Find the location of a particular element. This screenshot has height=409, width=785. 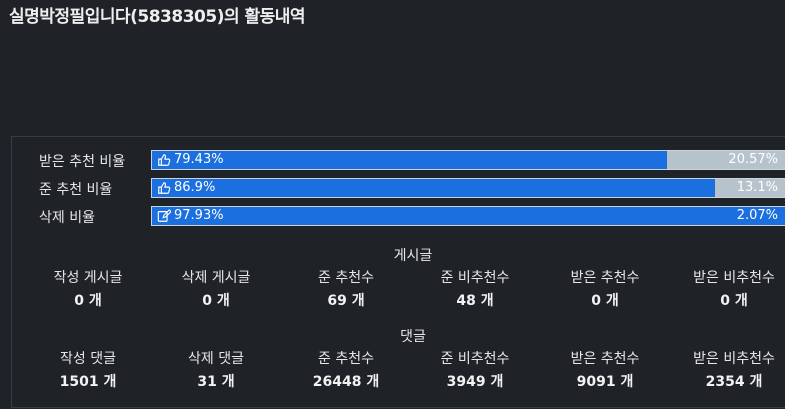

stat-value: 1501 개 is located at coordinates (88, 382).